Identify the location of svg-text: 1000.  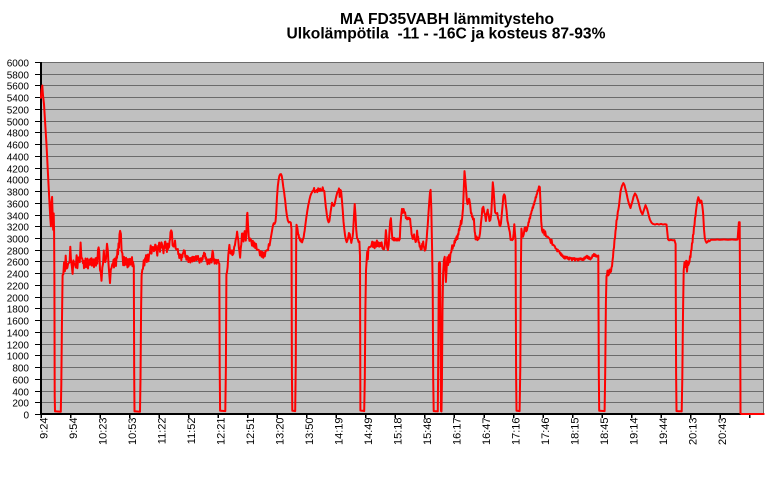
(18, 357).